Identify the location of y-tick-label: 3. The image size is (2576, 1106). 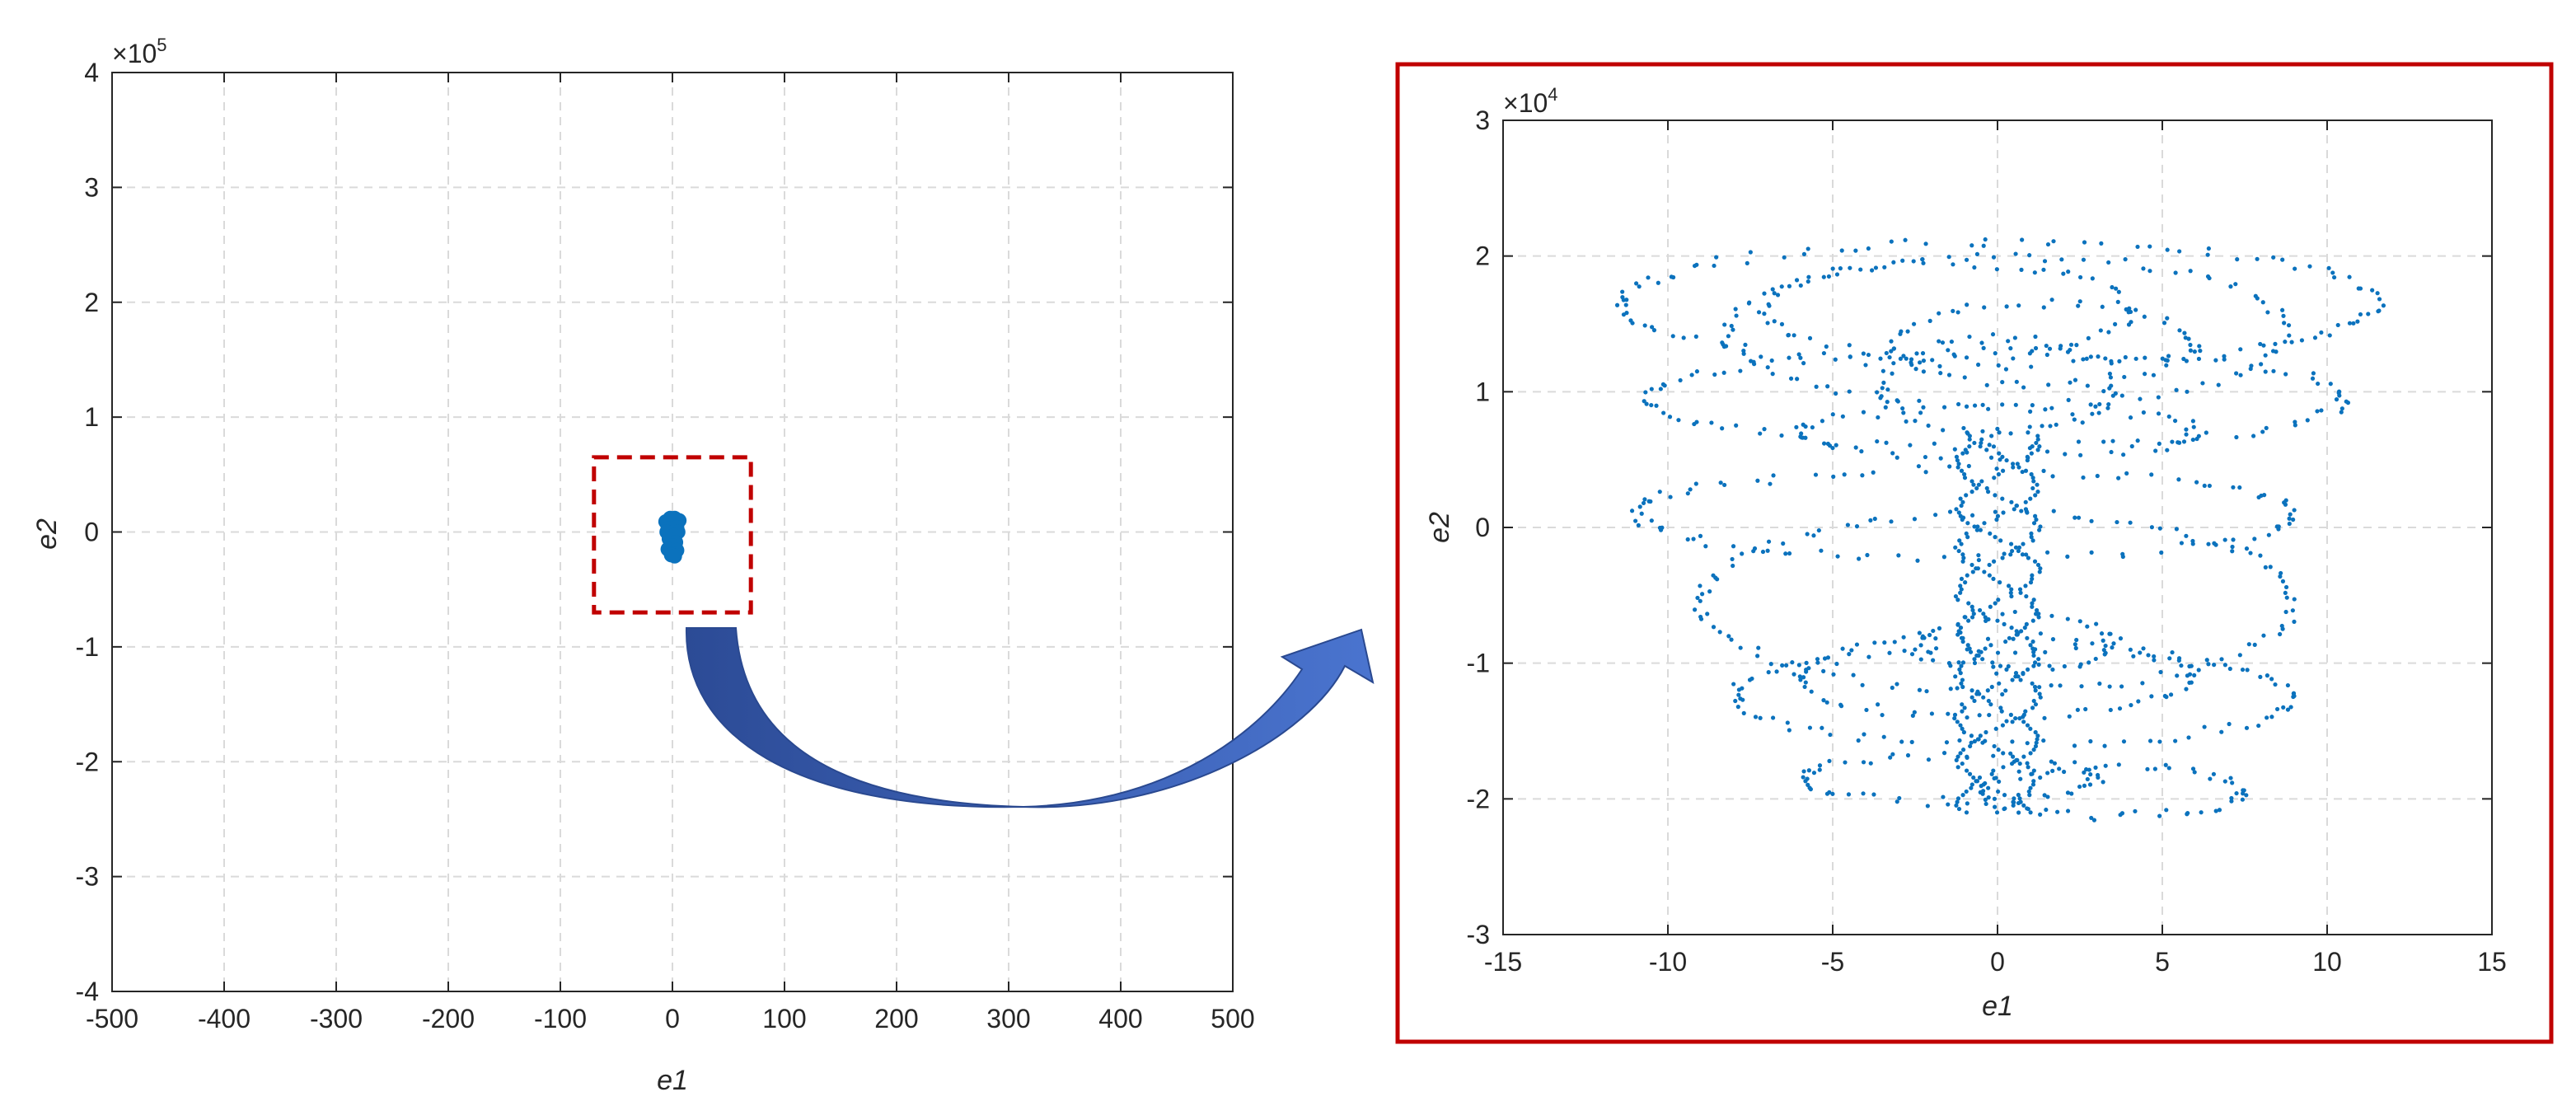
(91, 187).